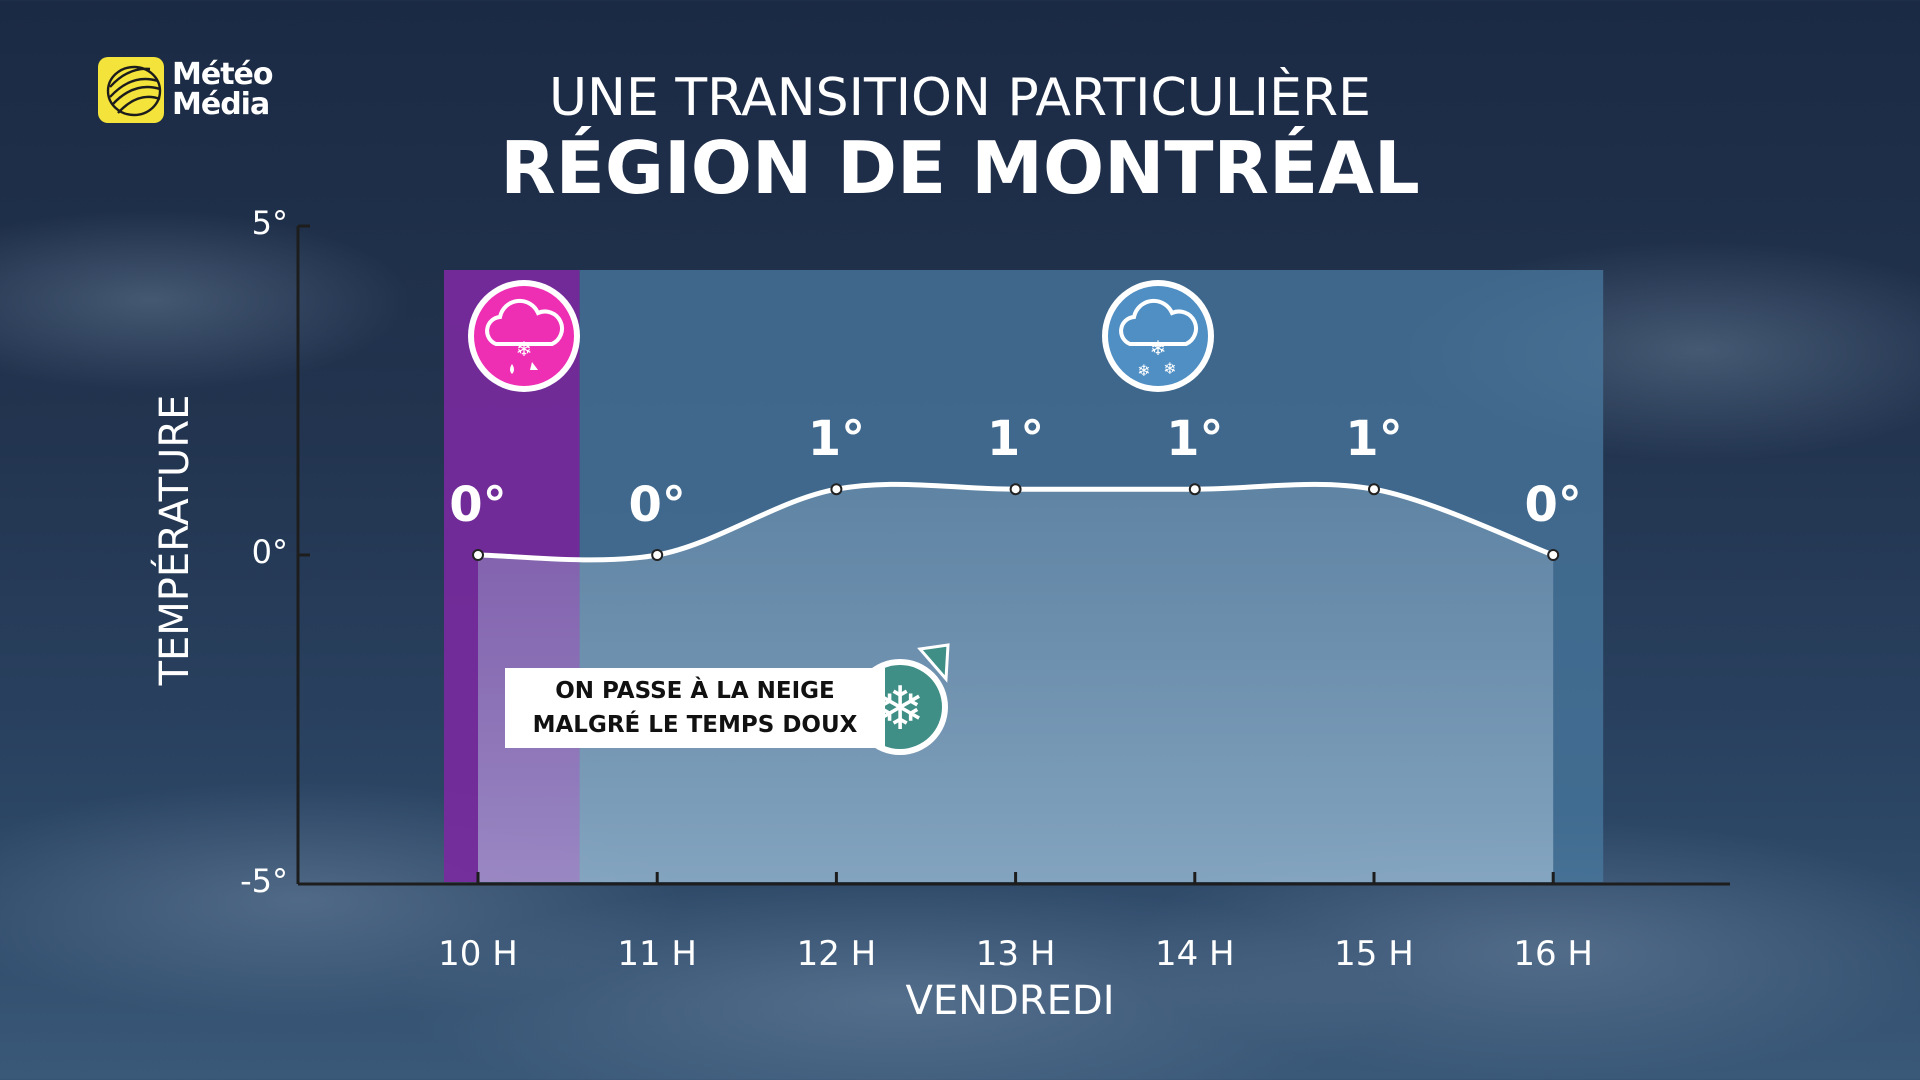 This screenshot has width=1920, height=1080. Describe the element at coordinates (131, 90) in the screenshot. I see `globe-icon` at that location.